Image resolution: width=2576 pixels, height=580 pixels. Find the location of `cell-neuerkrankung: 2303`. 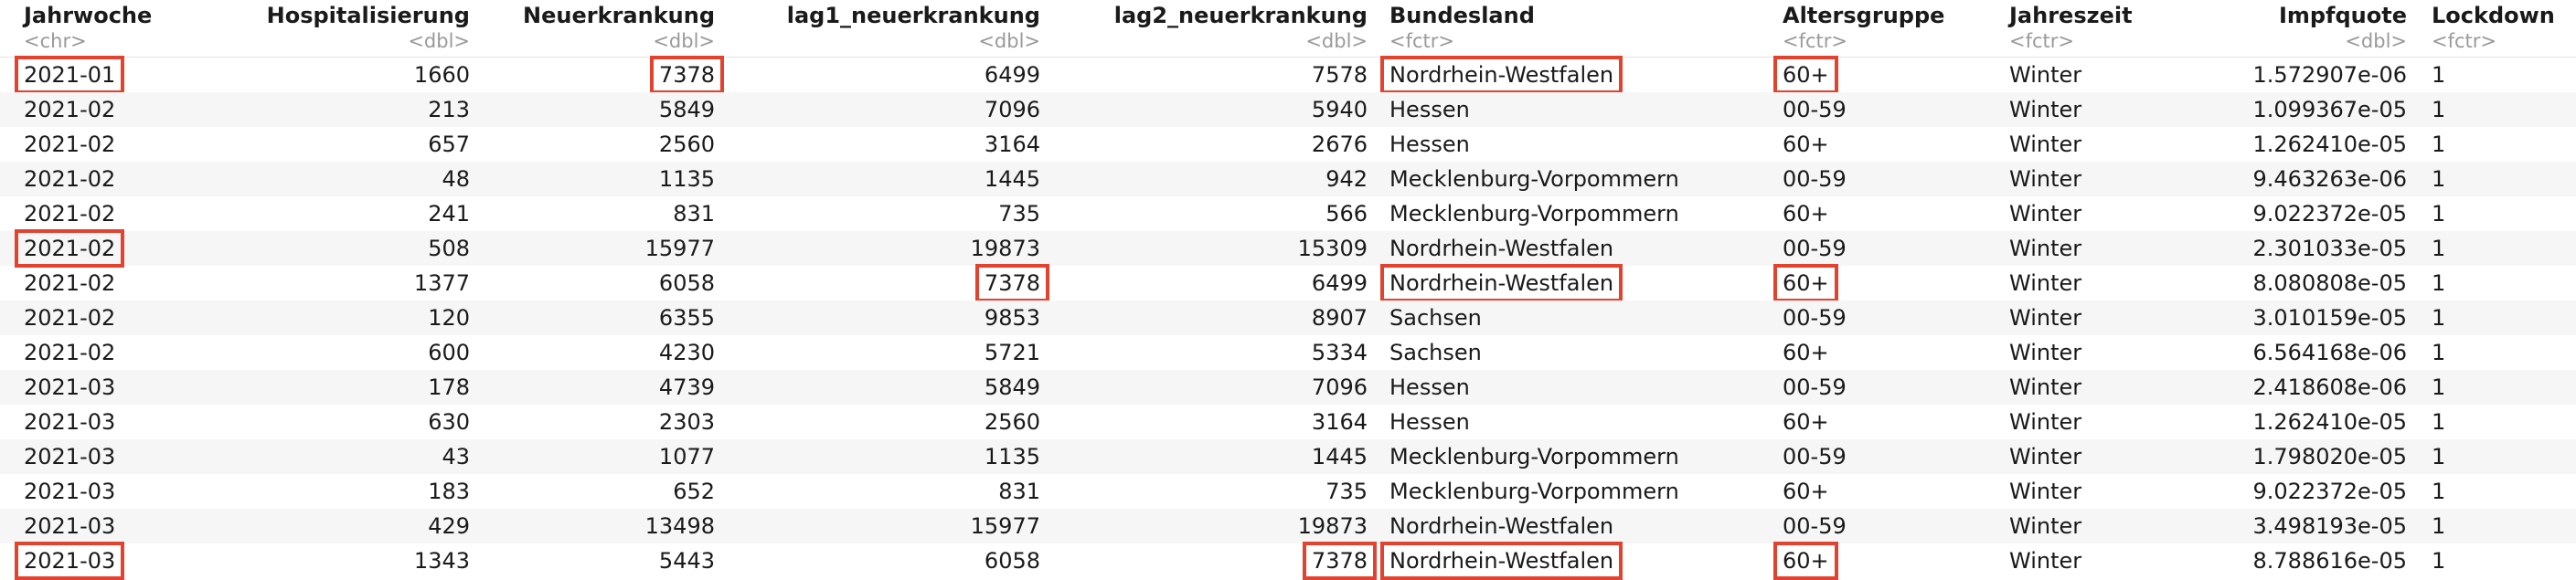

cell-neuerkrankung: 2303 is located at coordinates (686, 422).